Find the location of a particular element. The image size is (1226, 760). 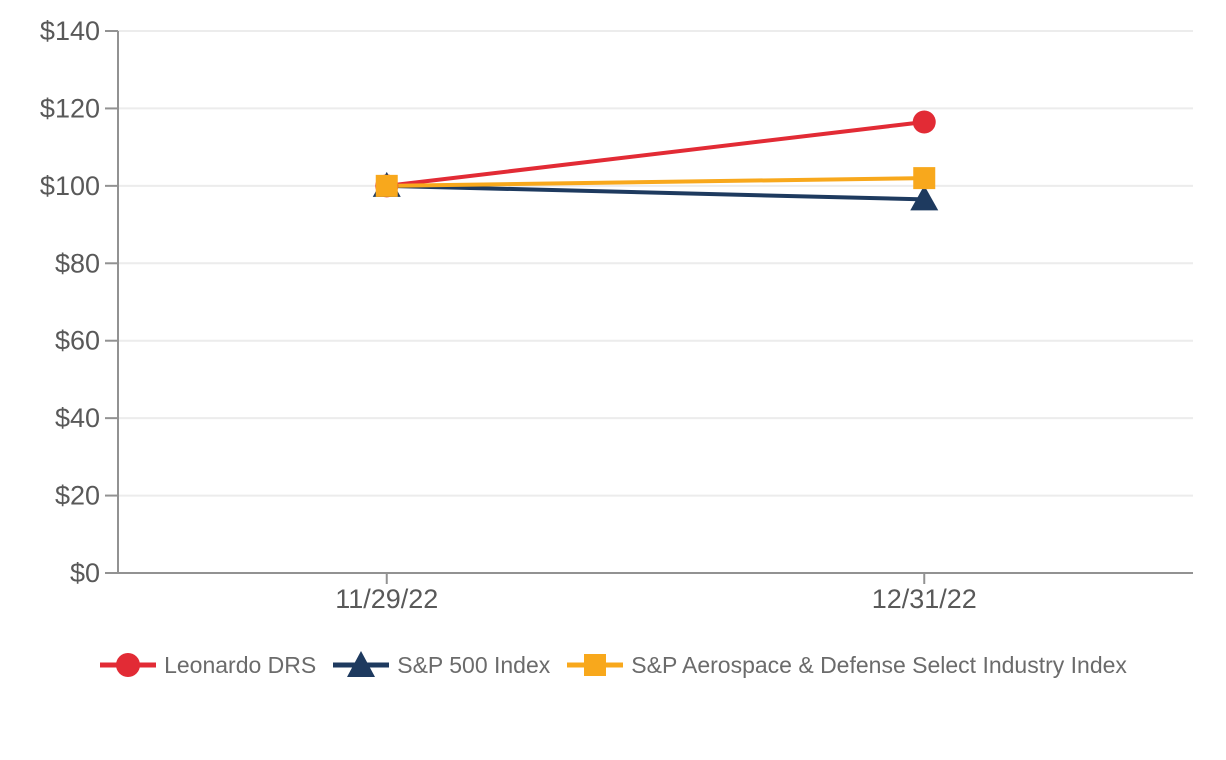

legend-square-marker is located at coordinates (595, 665).